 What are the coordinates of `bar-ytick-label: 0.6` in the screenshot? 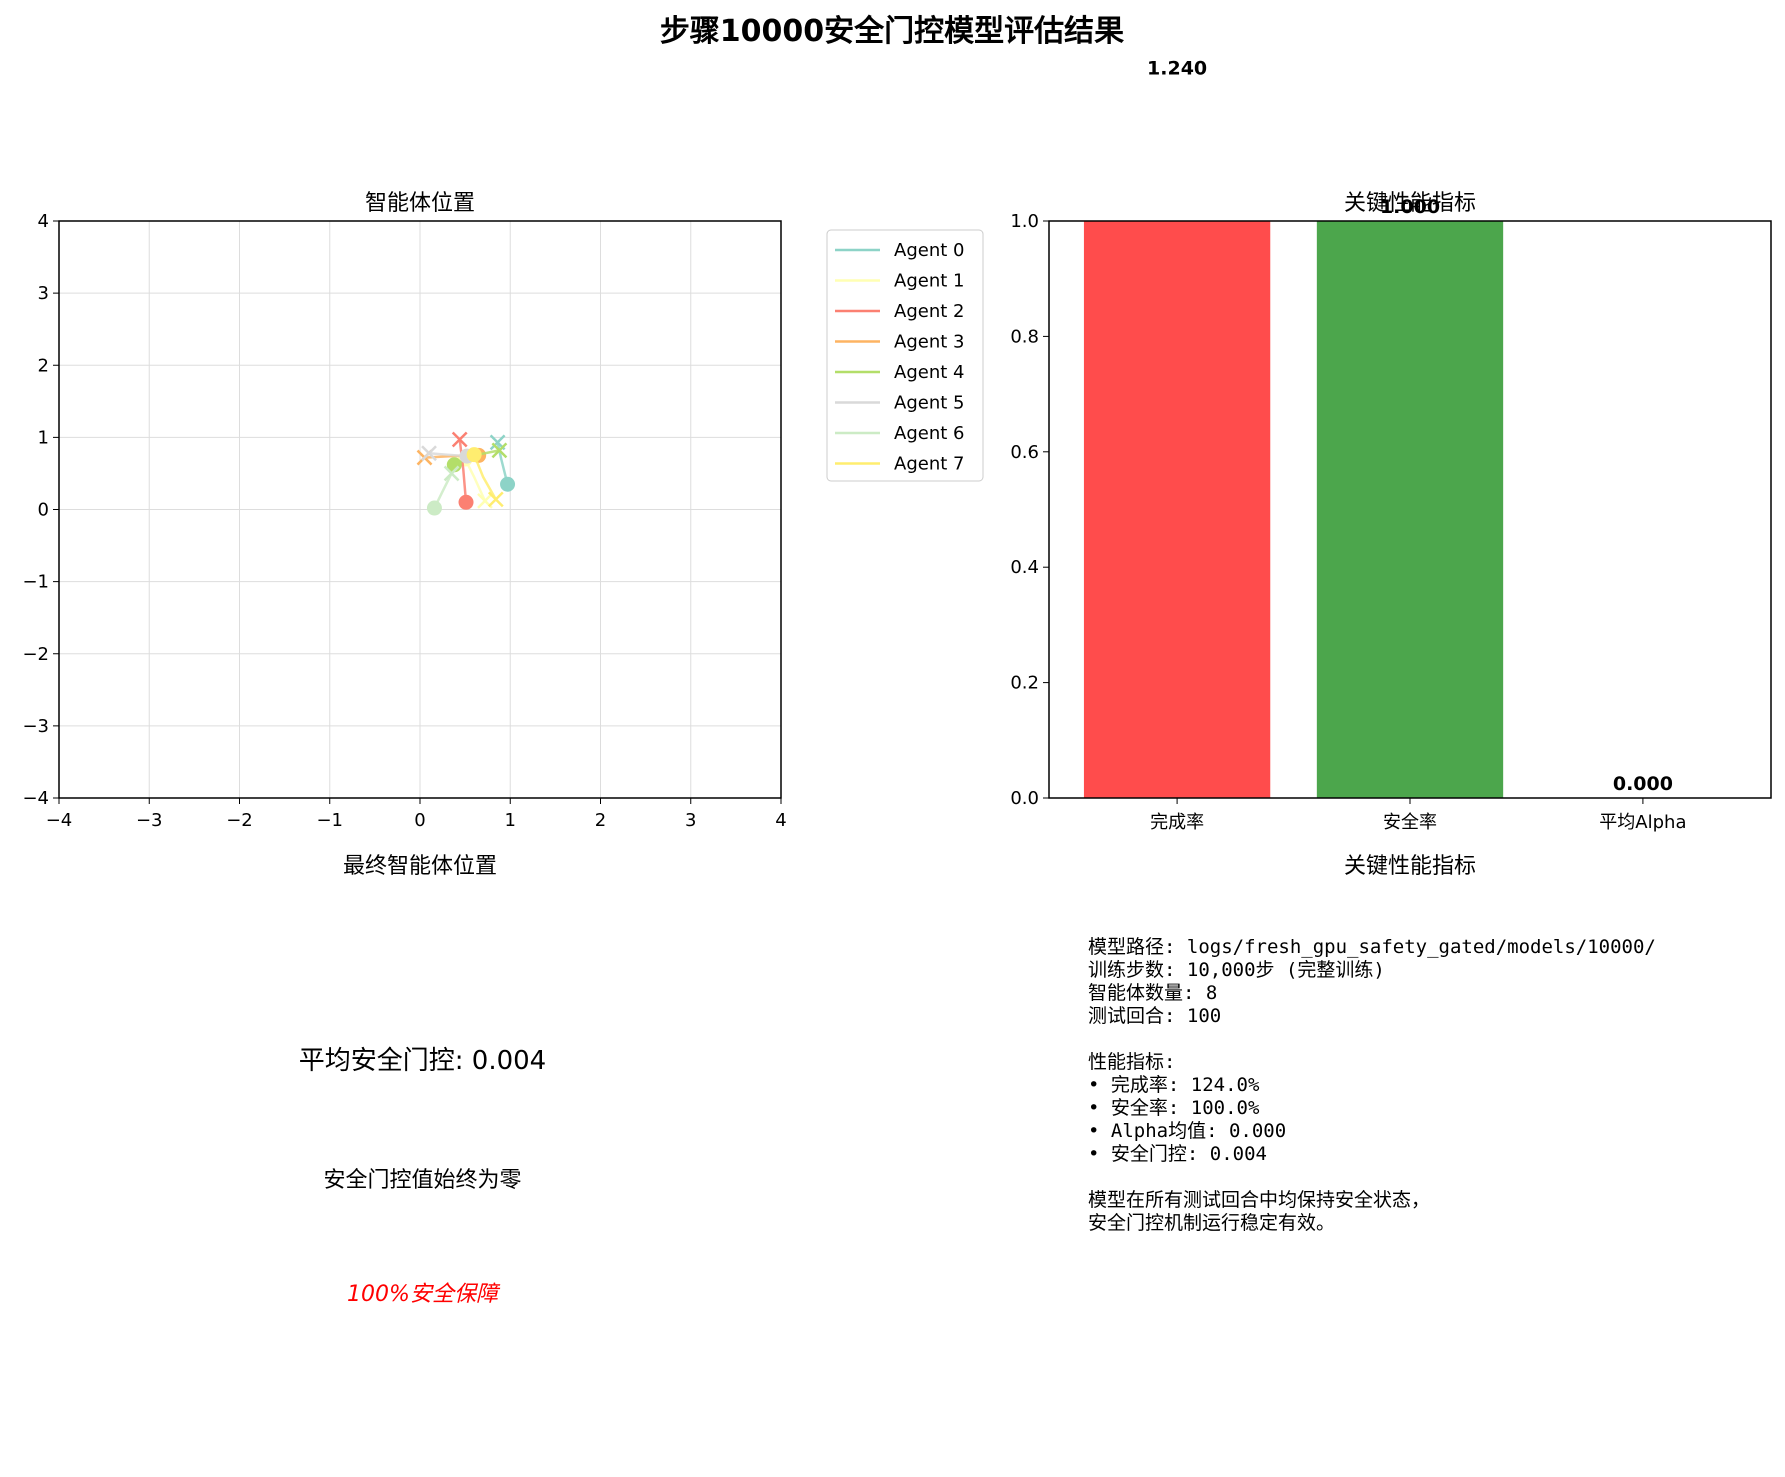 It's located at (1024, 452).